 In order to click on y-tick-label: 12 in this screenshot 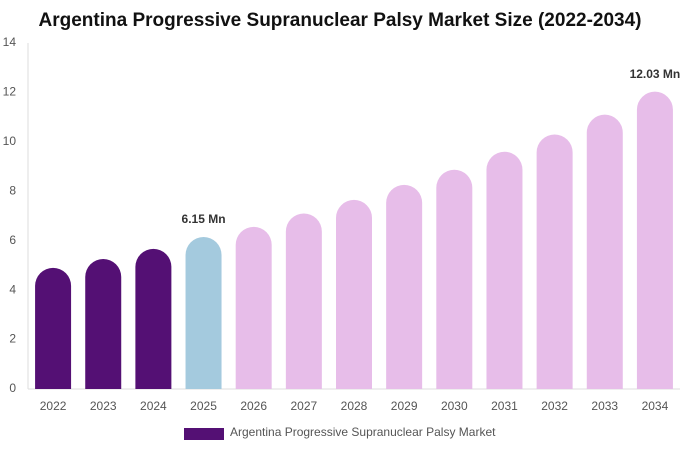, I will do `click(10, 92)`.